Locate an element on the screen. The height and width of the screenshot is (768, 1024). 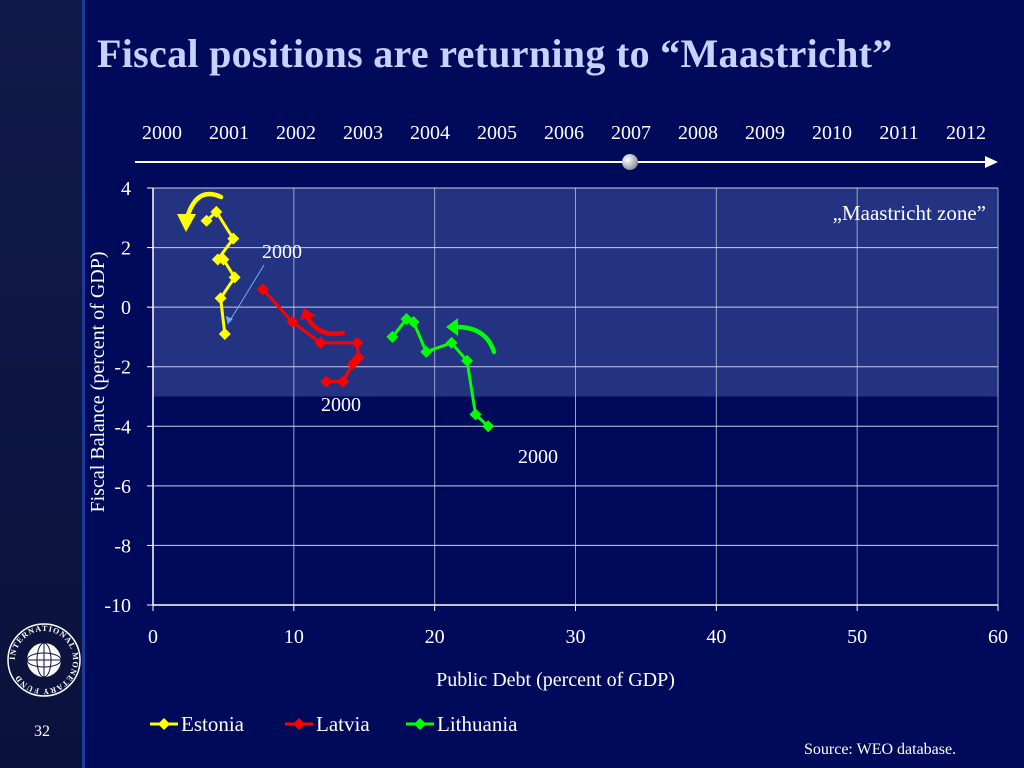
timeline-year: 2003 is located at coordinates (363, 133).